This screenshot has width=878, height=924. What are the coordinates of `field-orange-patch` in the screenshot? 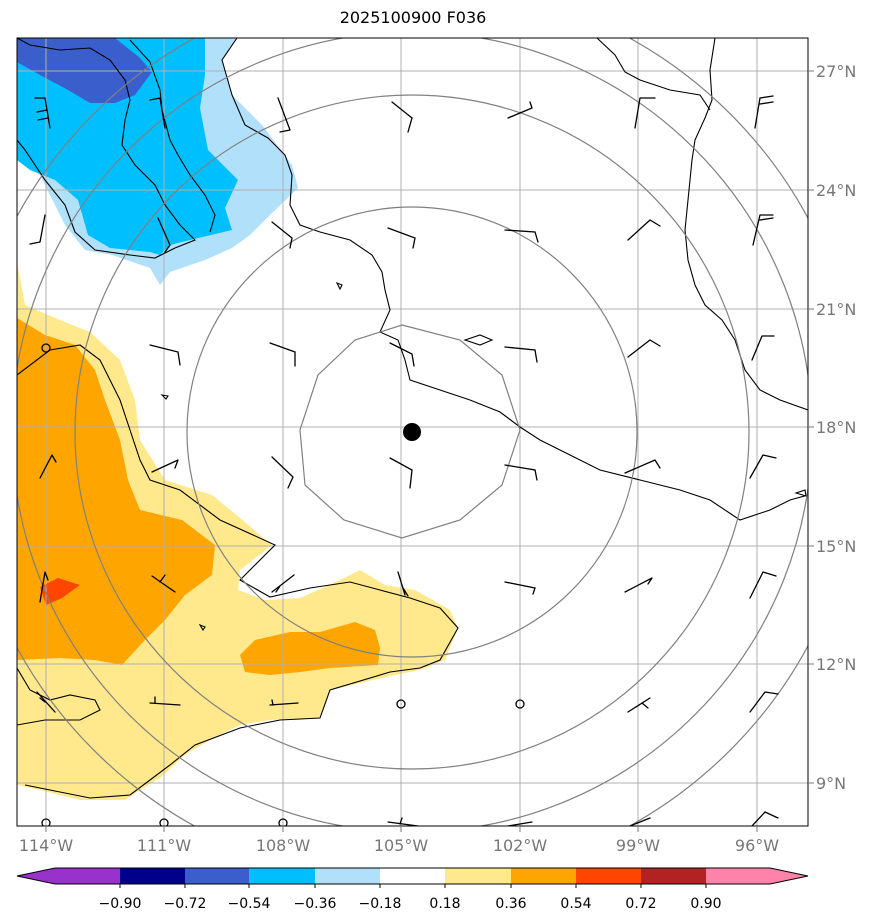 It's located at (310, 648).